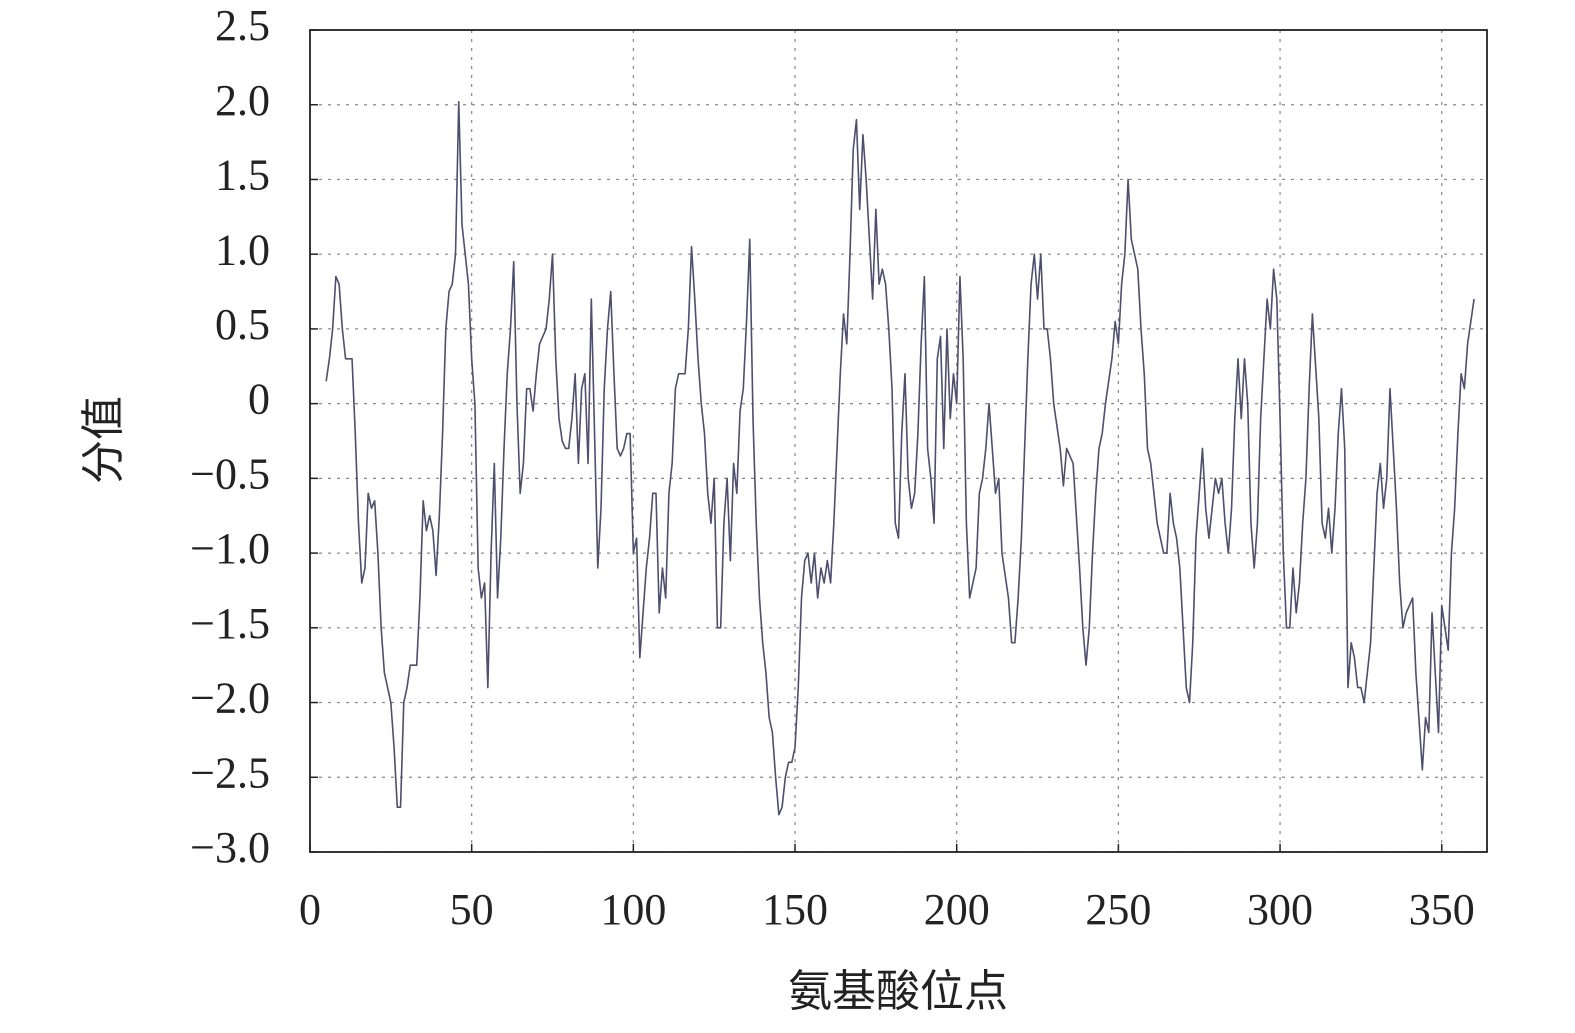  I want to click on y-tick-label: −1.5, so click(230, 623).